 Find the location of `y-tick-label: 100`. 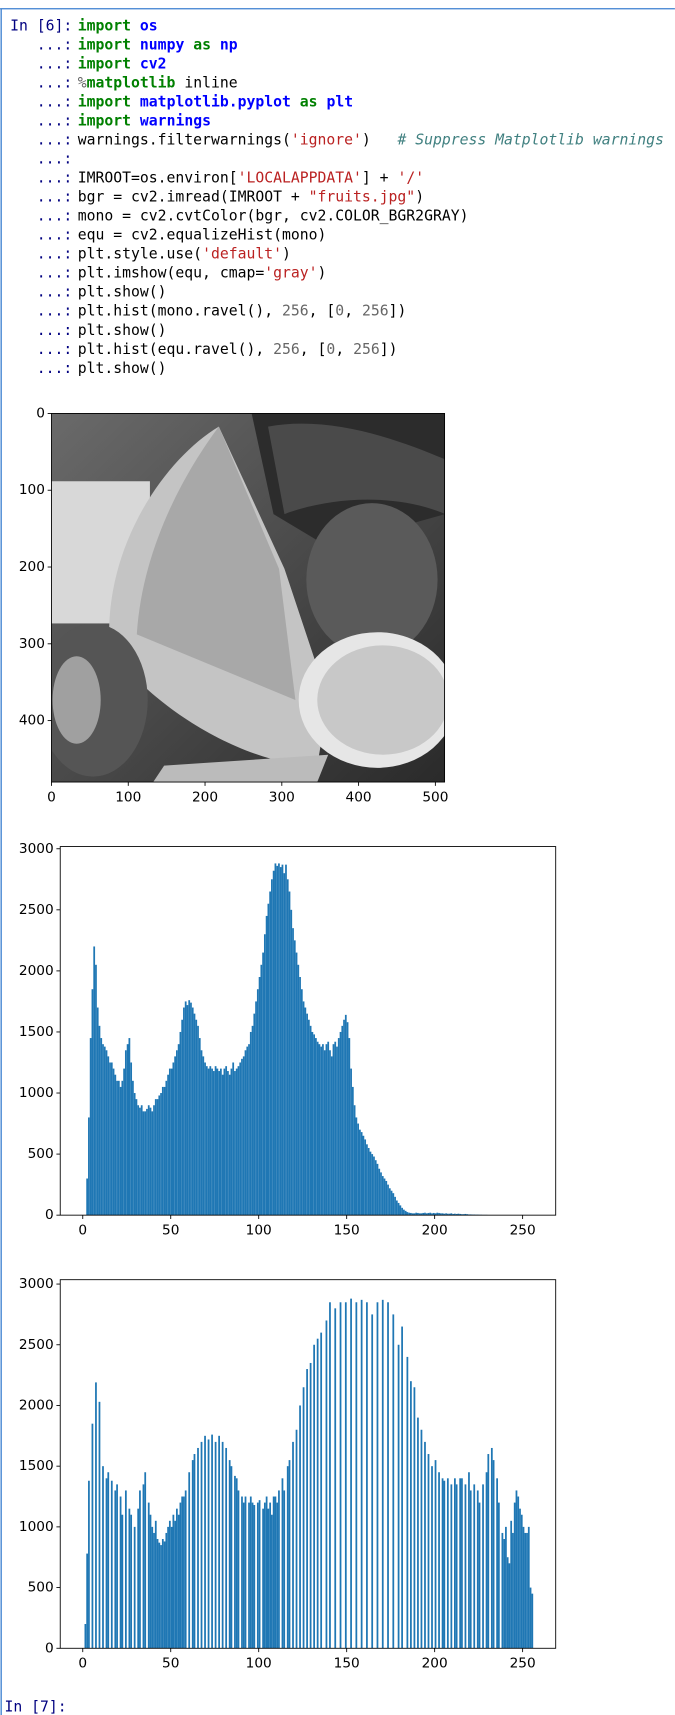

y-tick-label: 100 is located at coordinates (32, 490).